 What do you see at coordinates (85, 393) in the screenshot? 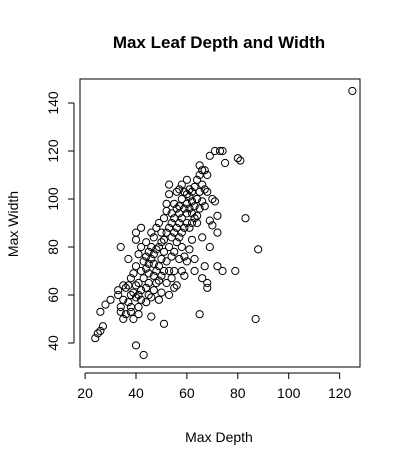
I see `x-tick-label: 20` at bounding box center [85, 393].